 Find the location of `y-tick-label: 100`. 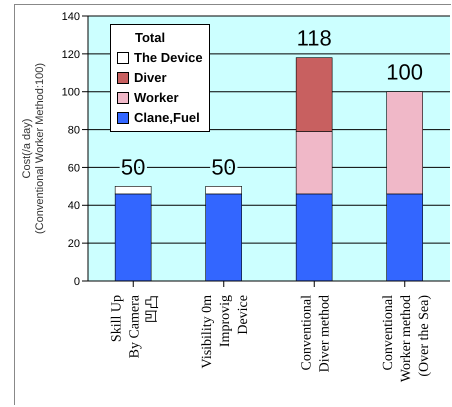

y-tick-label: 100 is located at coordinates (71, 92).